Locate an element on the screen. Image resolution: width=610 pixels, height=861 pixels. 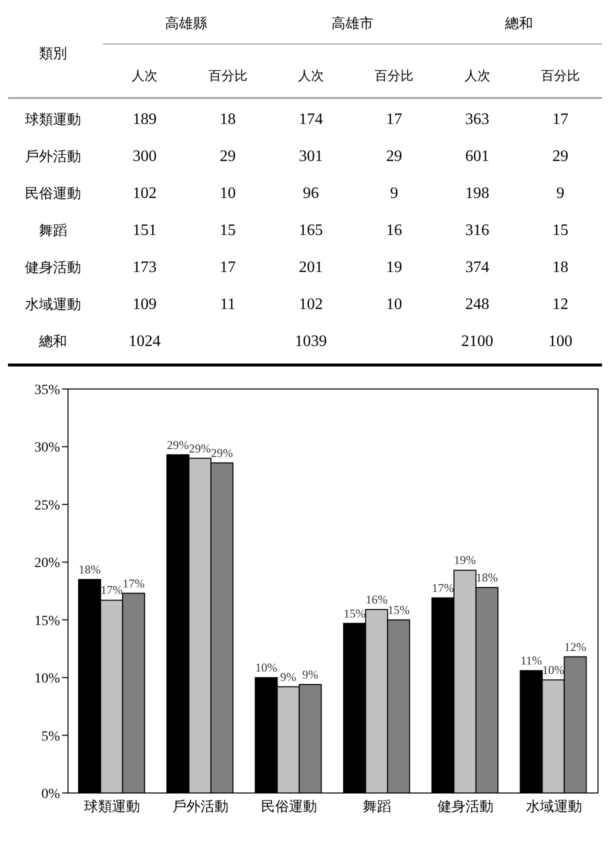
data-label: 12 is located at coordinates (560, 304).